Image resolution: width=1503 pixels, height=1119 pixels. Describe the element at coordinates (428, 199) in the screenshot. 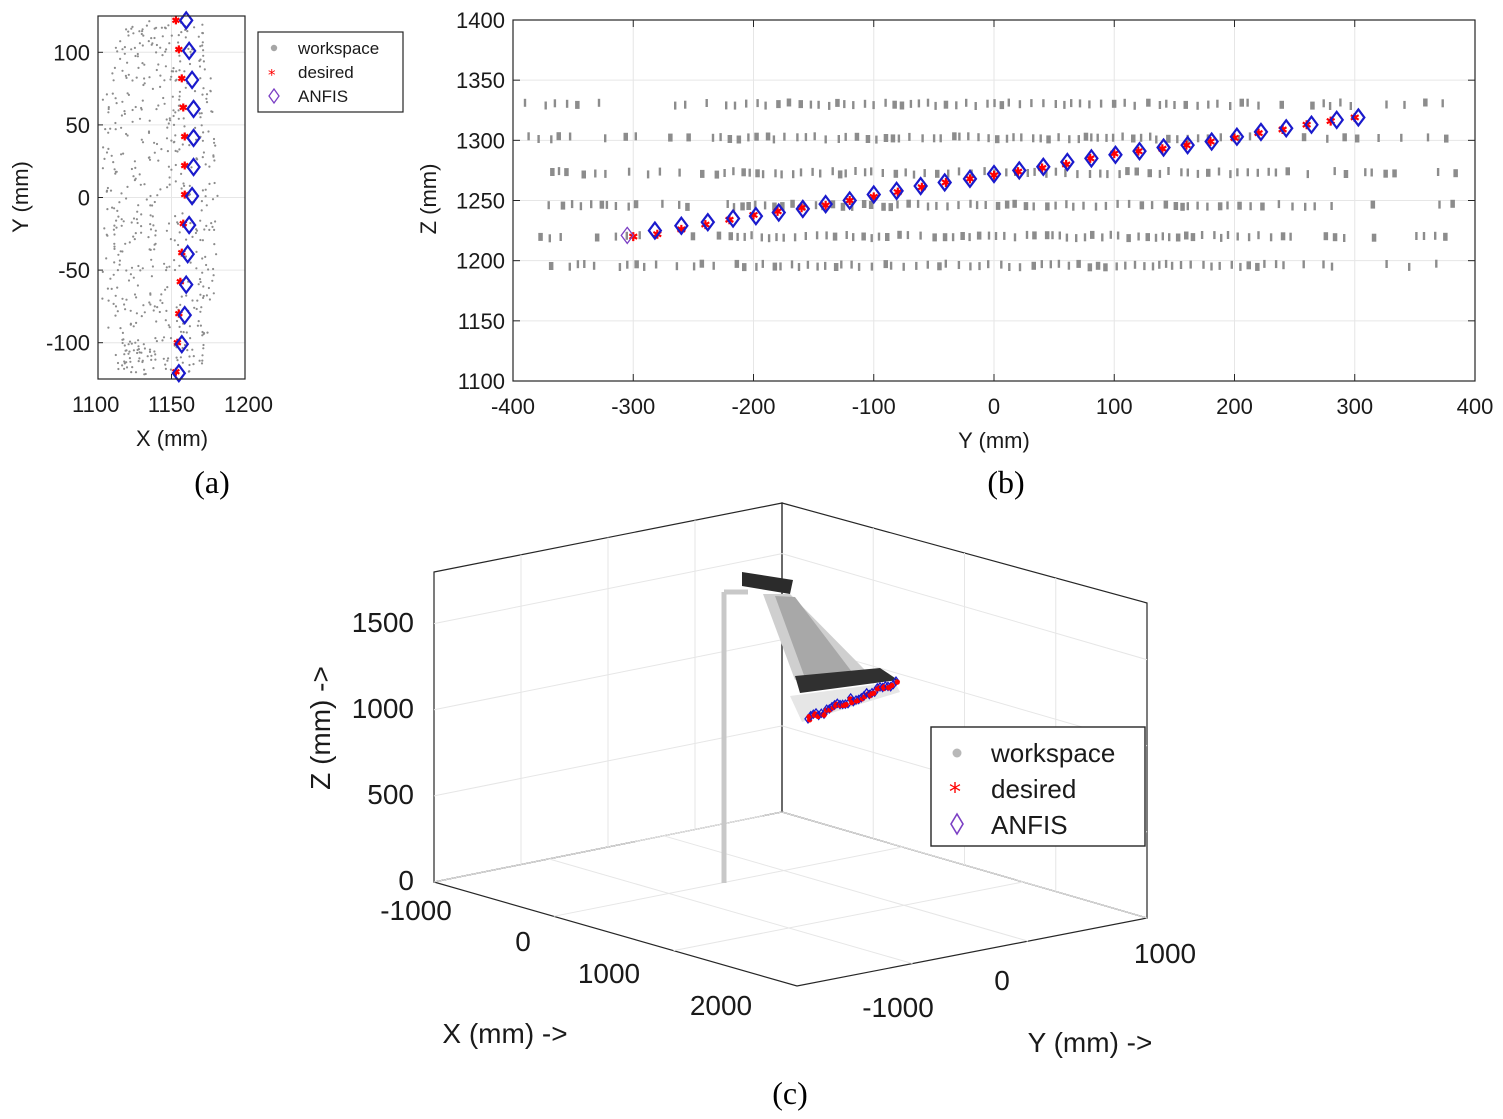

I see `panel-b-ylabel: Z (mm)` at that location.